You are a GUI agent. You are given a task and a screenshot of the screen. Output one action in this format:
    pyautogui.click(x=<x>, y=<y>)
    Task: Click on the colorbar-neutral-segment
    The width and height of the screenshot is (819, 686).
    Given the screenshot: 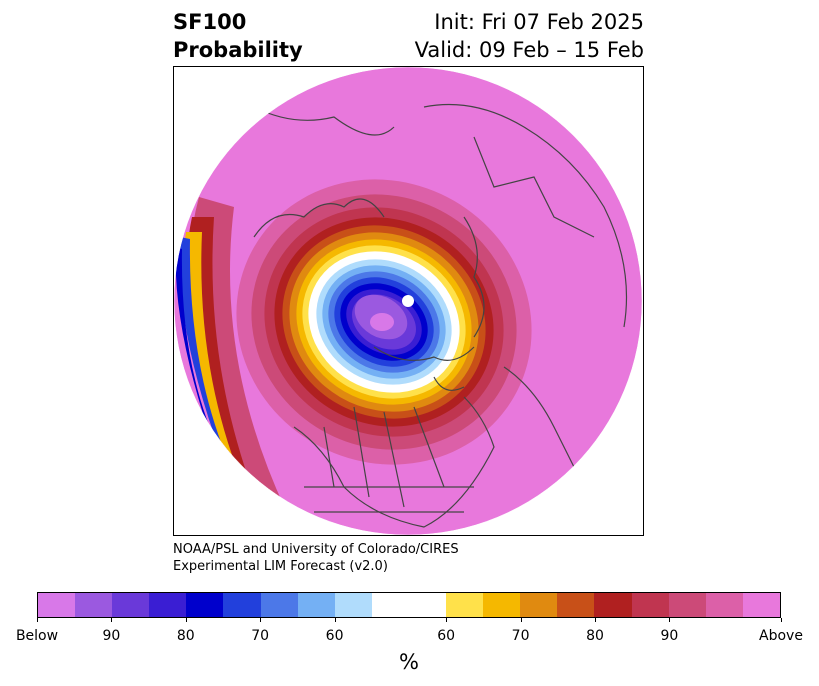 What is the action you would take?
    pyautogui.click(x=409, y=605)
    